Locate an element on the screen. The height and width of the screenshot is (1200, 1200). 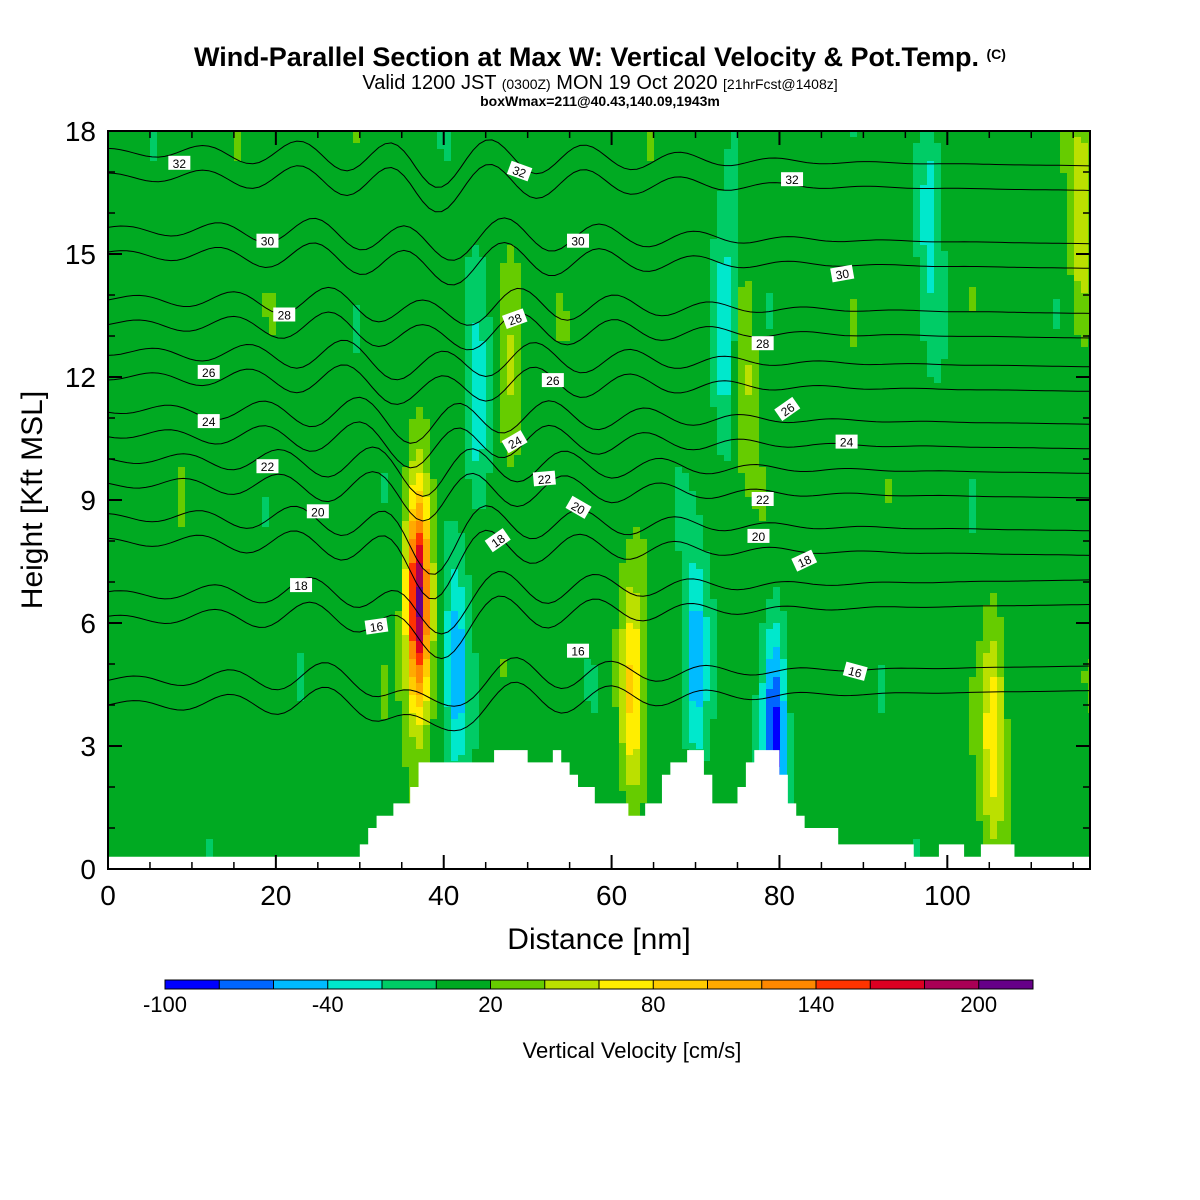
theta-label: 28 is located at coordinates (284, 315).